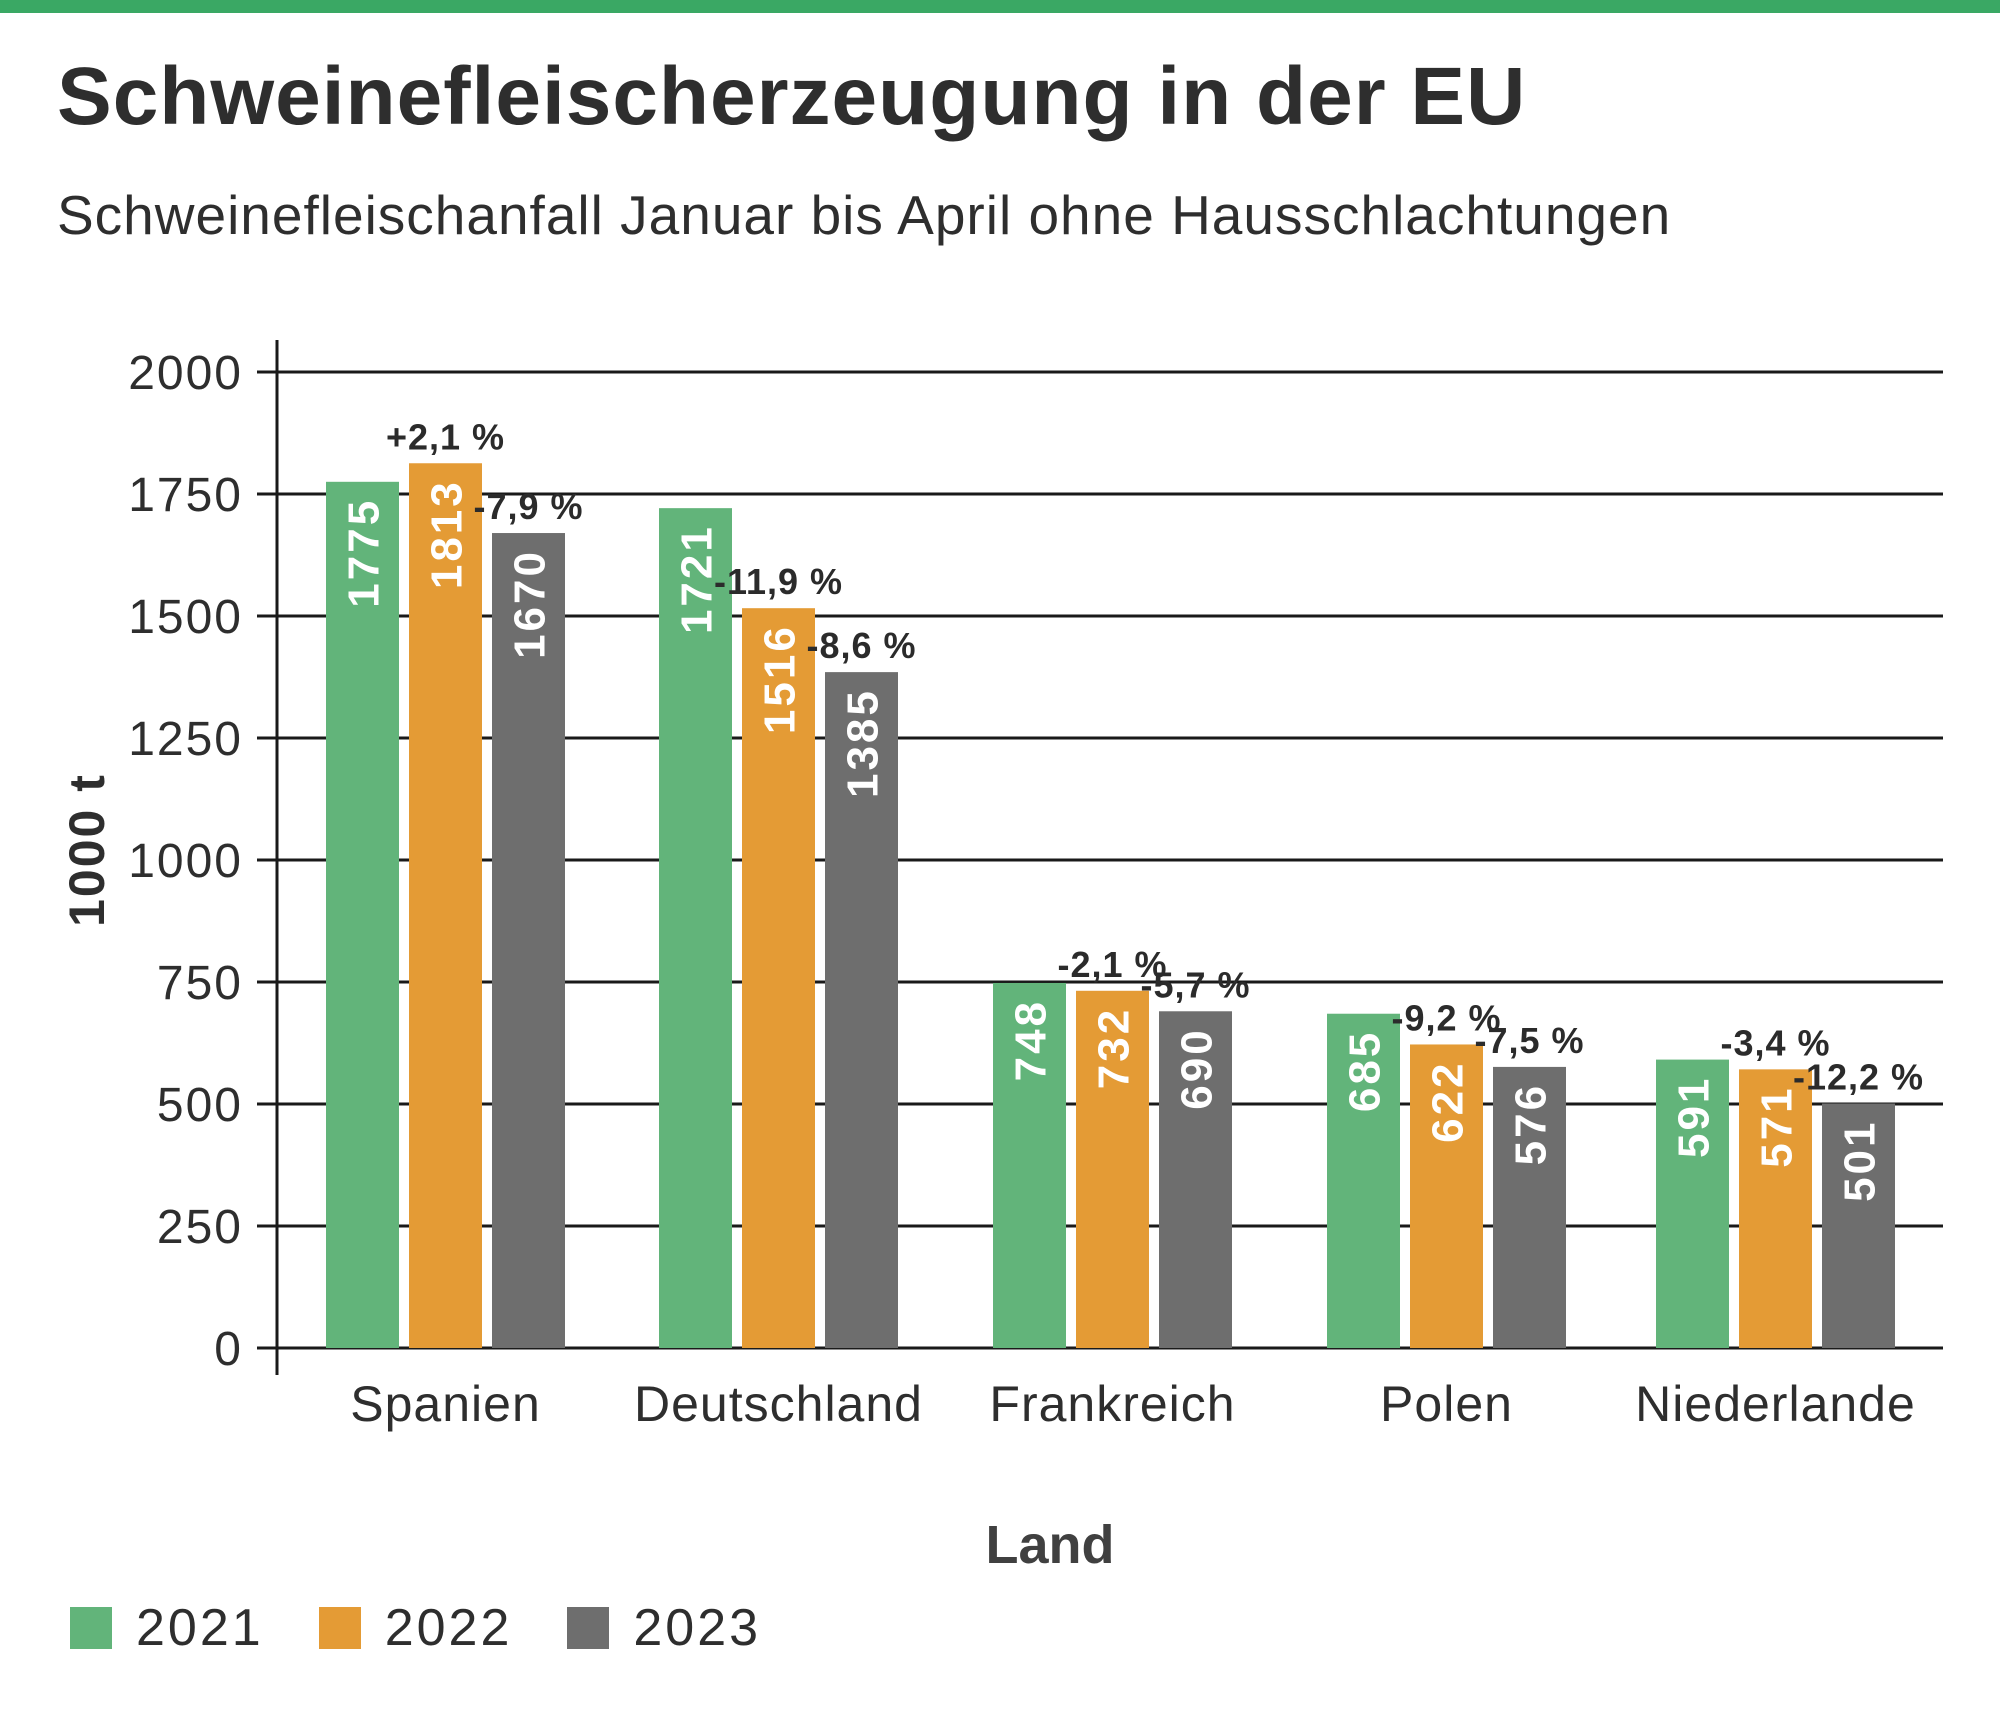 The height and width of the screenshot is (1712, 2000). What do you see at coordinates (697, 1628) in the screenshot?
I see `legend-label-2023: 2023` at bounding box center [697, 1628].